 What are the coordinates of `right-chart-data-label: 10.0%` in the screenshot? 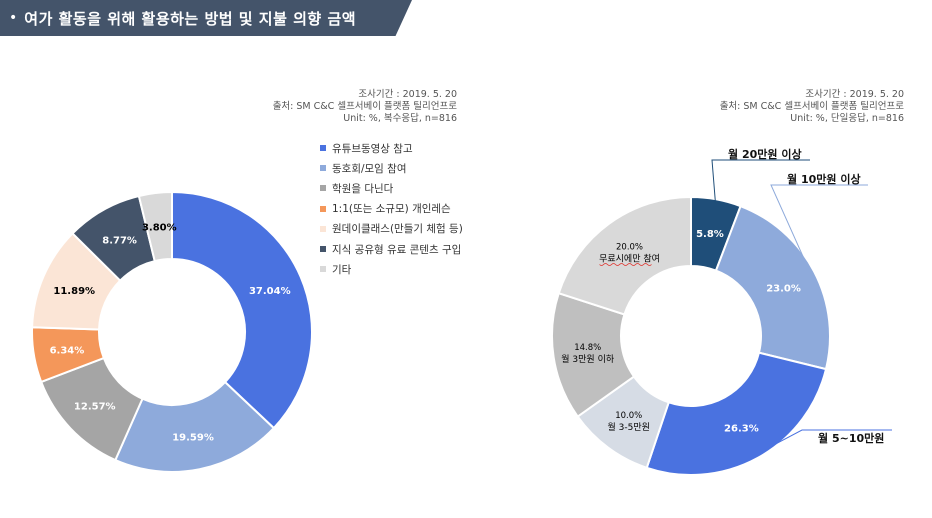 It's located at (628, 416).